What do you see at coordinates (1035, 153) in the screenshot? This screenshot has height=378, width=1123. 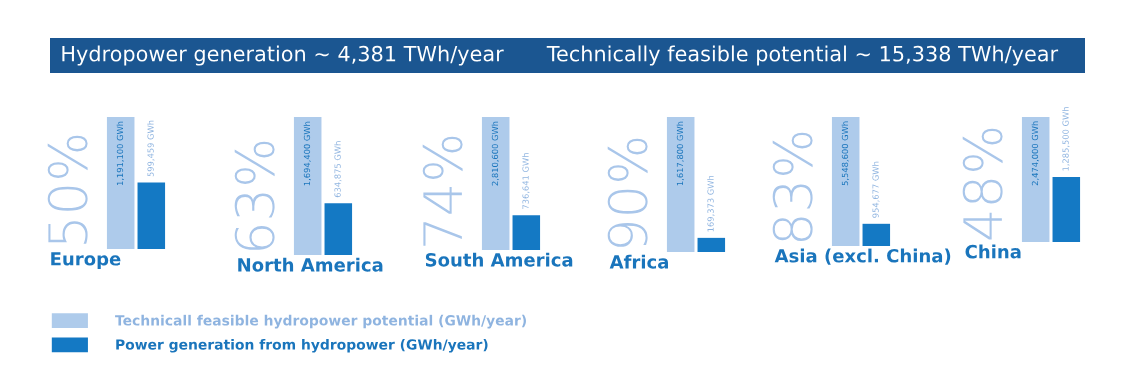 I see `data-label: 2,474,000 GWh` at bounding box center [1035, 153].